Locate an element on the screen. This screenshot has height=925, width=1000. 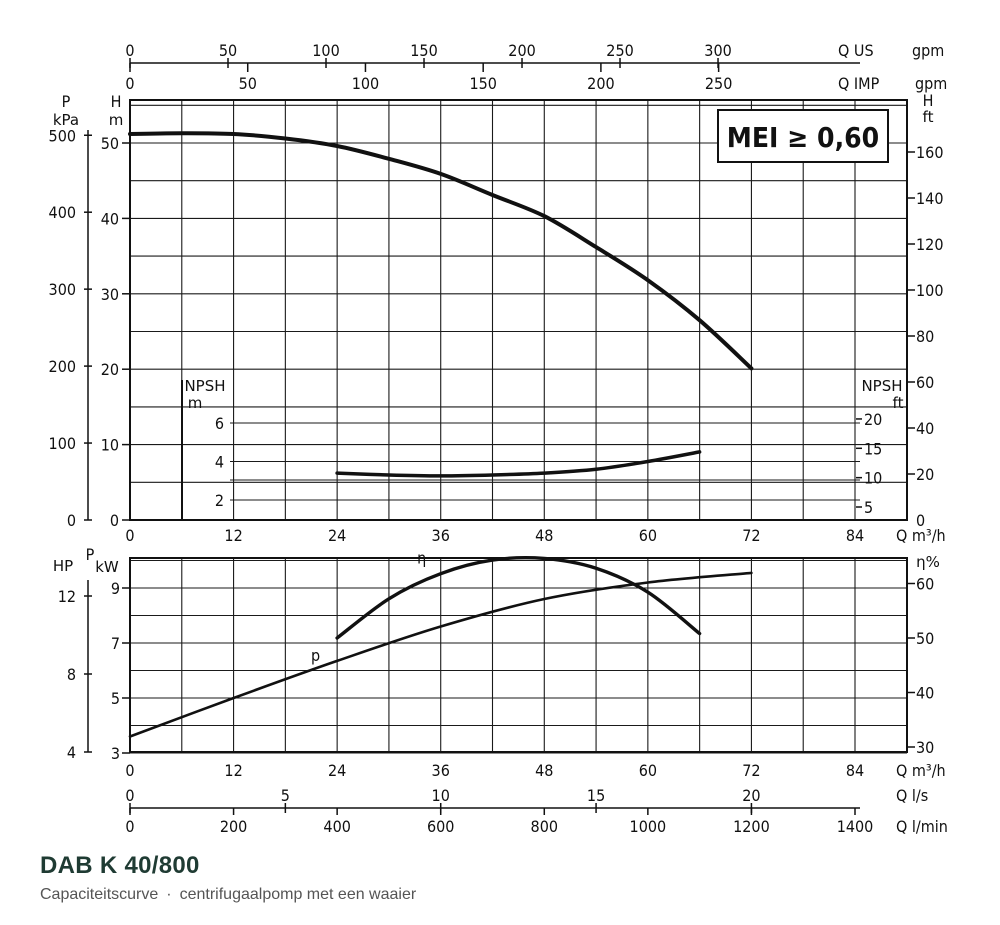
h-ft-axis-label: H is located at coordinates (928, 100).